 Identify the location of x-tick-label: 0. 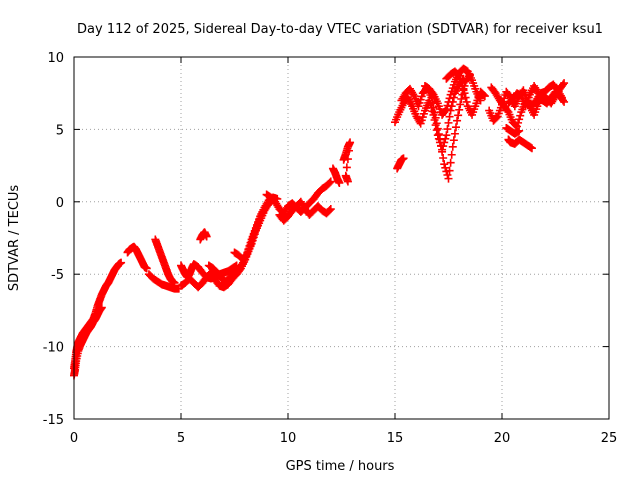
(74, 438).